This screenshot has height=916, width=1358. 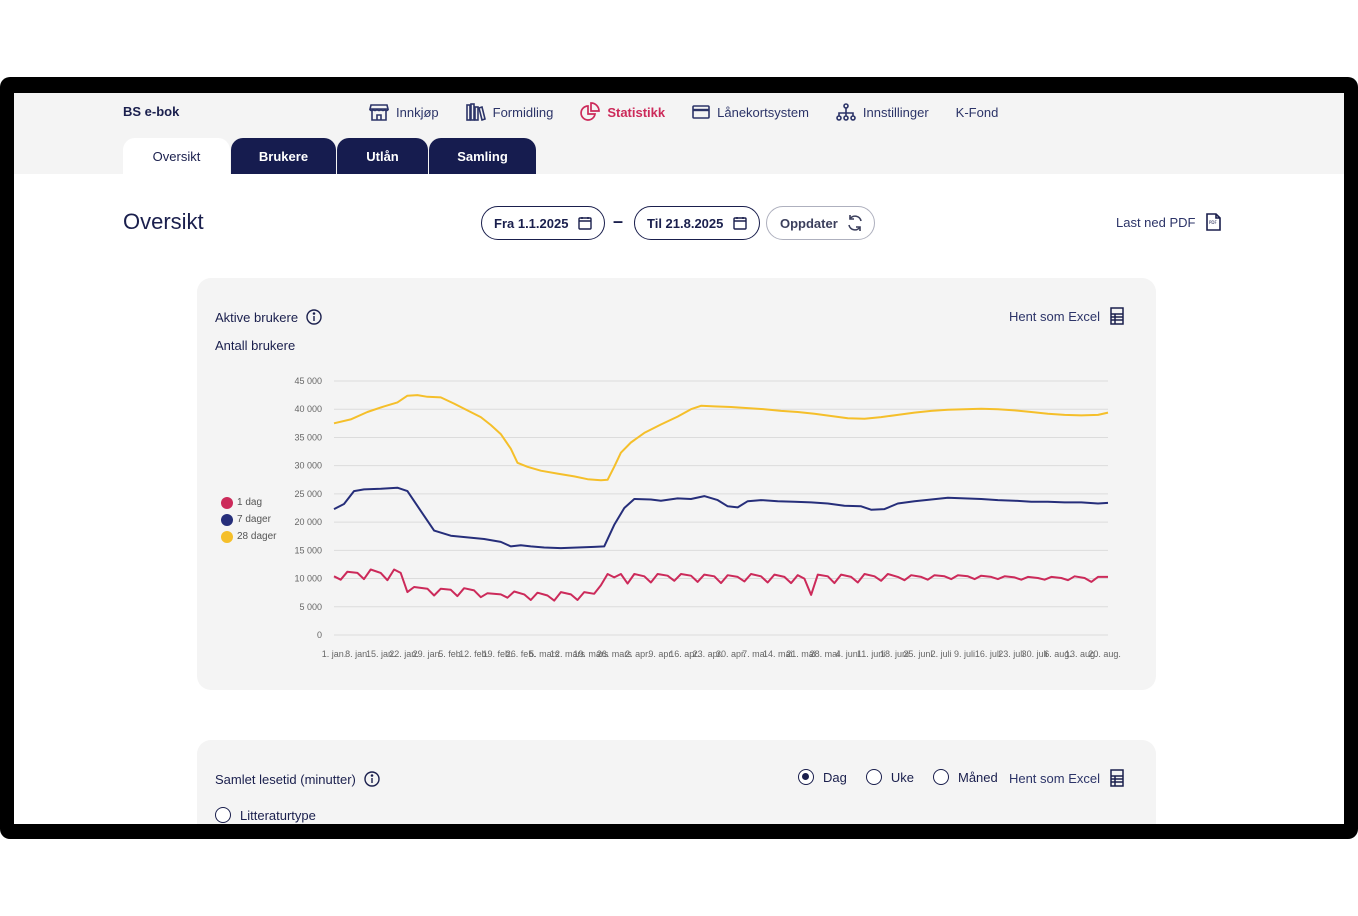 What do you see at coordinates (848, 654) in the screenshot?
I see `x-tick-label: 4. juni` at bounding box center [848, 654].